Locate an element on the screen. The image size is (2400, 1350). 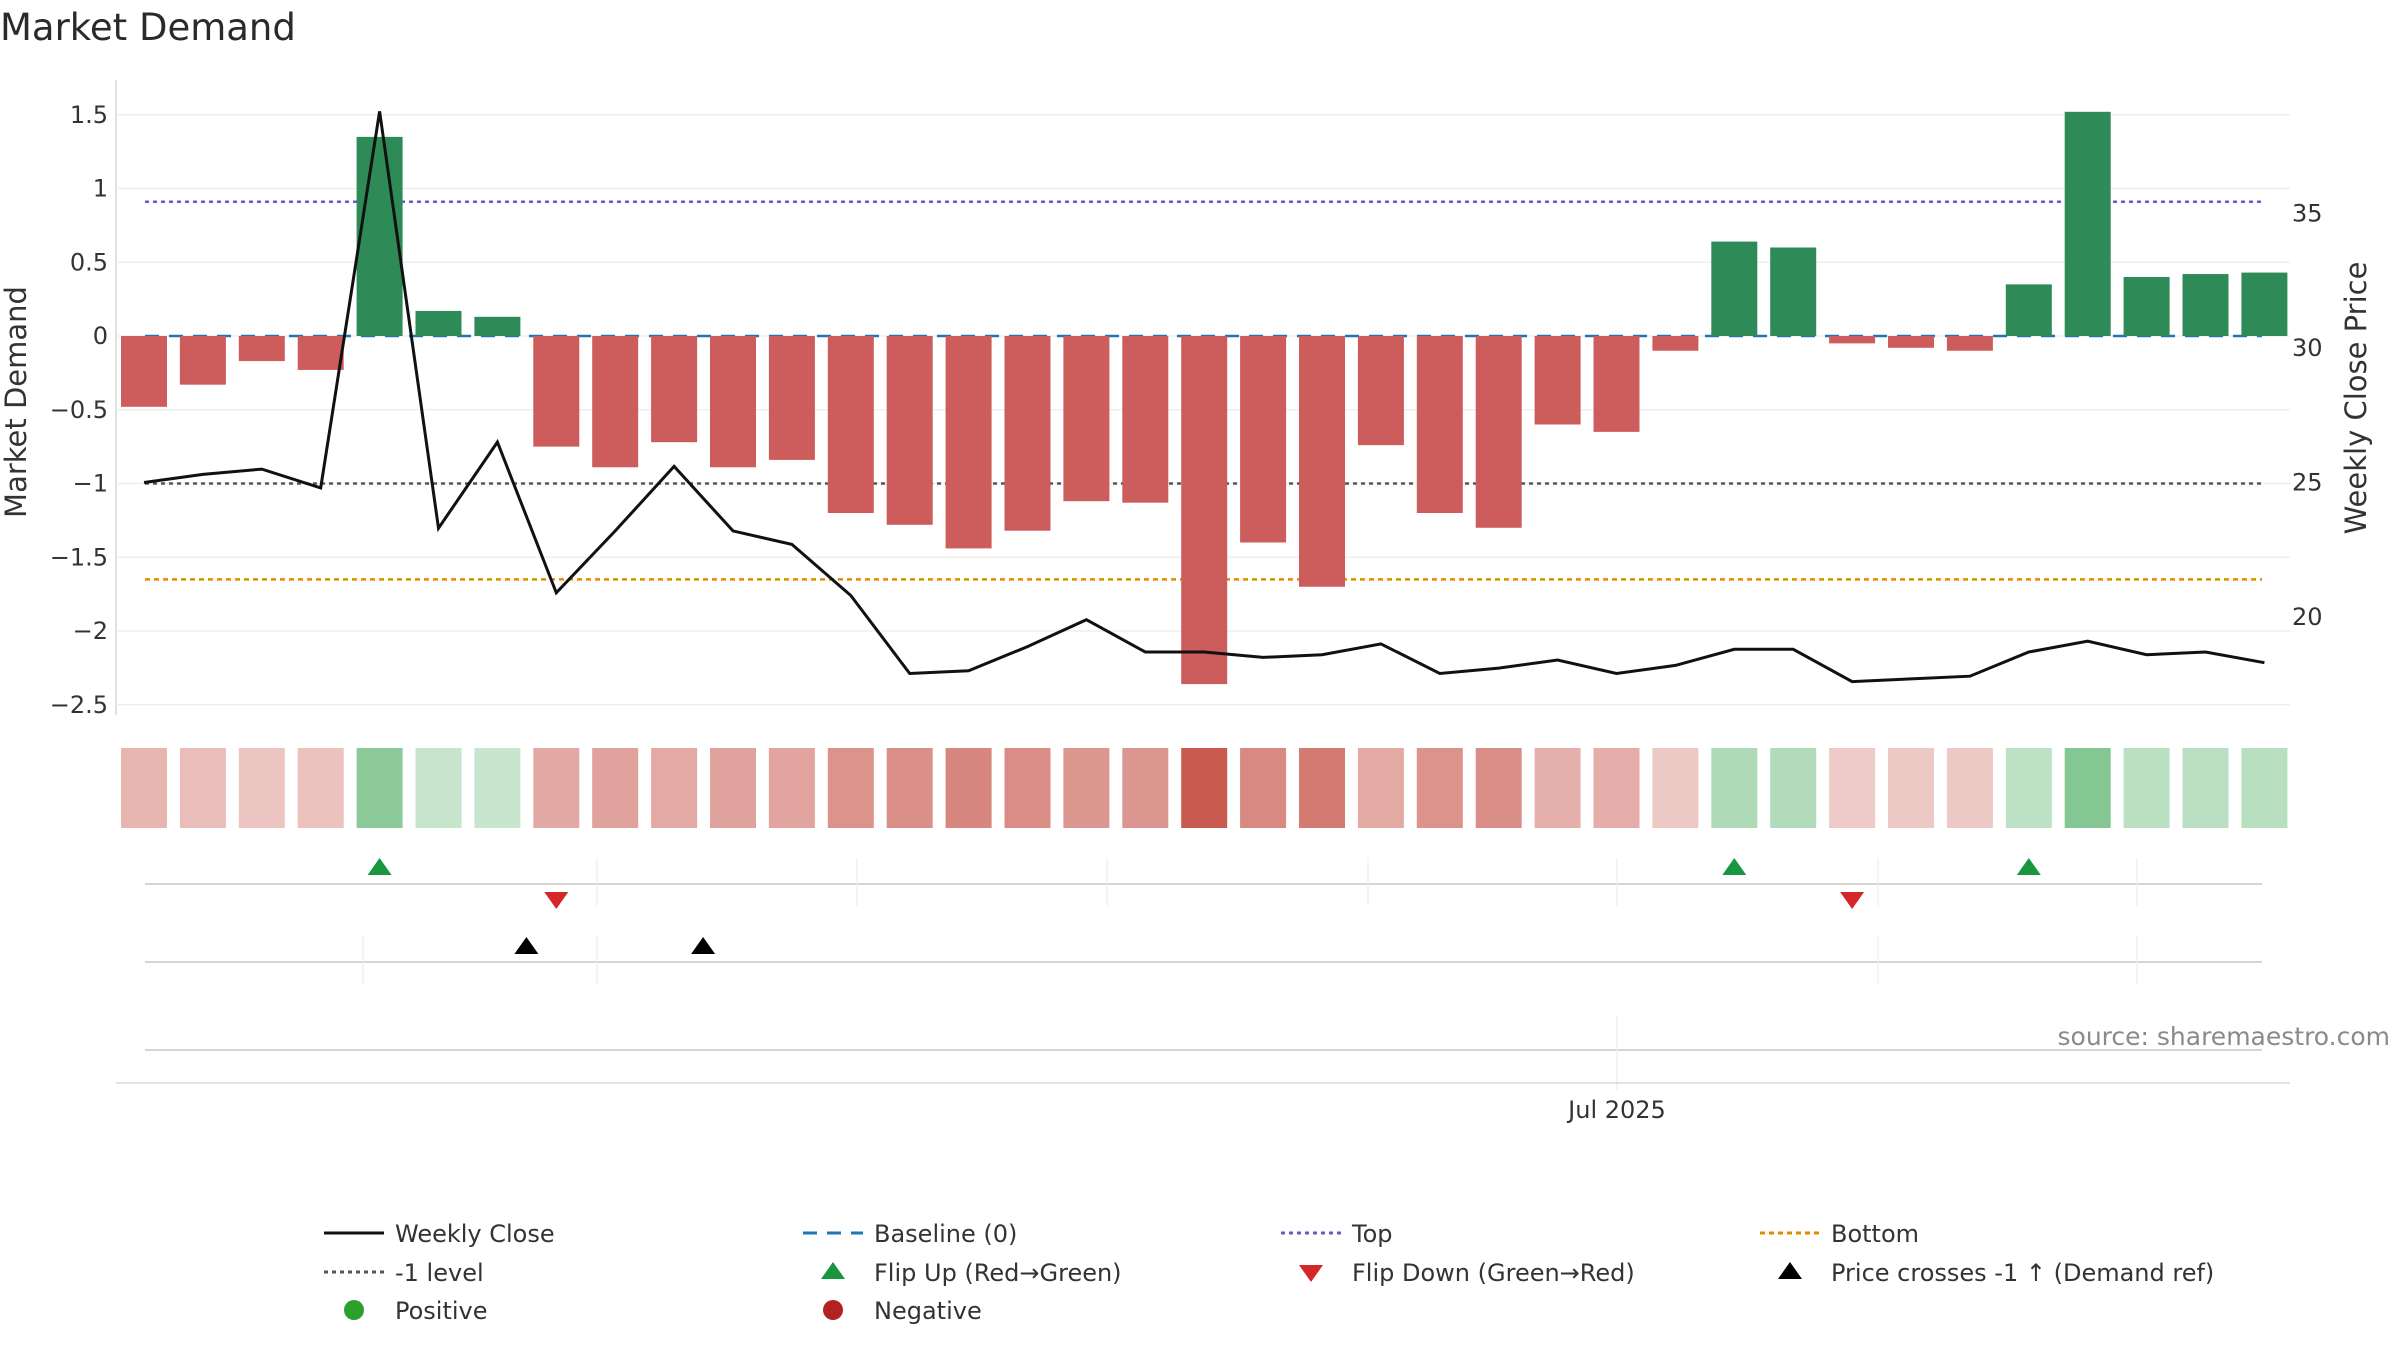
legend-label: Price crosses -1 ↑ (Demand ref) is located at coordinates (2022, 1273).